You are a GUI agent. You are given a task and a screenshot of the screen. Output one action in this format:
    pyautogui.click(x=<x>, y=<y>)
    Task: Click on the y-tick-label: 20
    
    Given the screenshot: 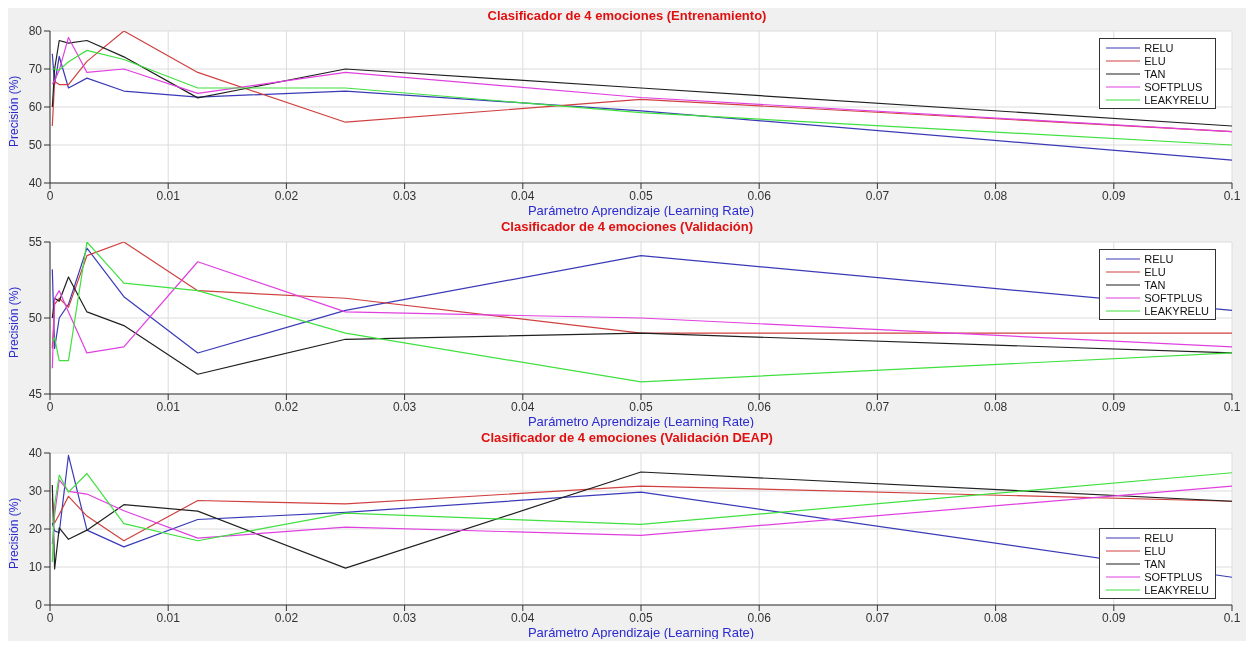 What is the action you would take?
    pyautogui.click(x=35, y=529)
    